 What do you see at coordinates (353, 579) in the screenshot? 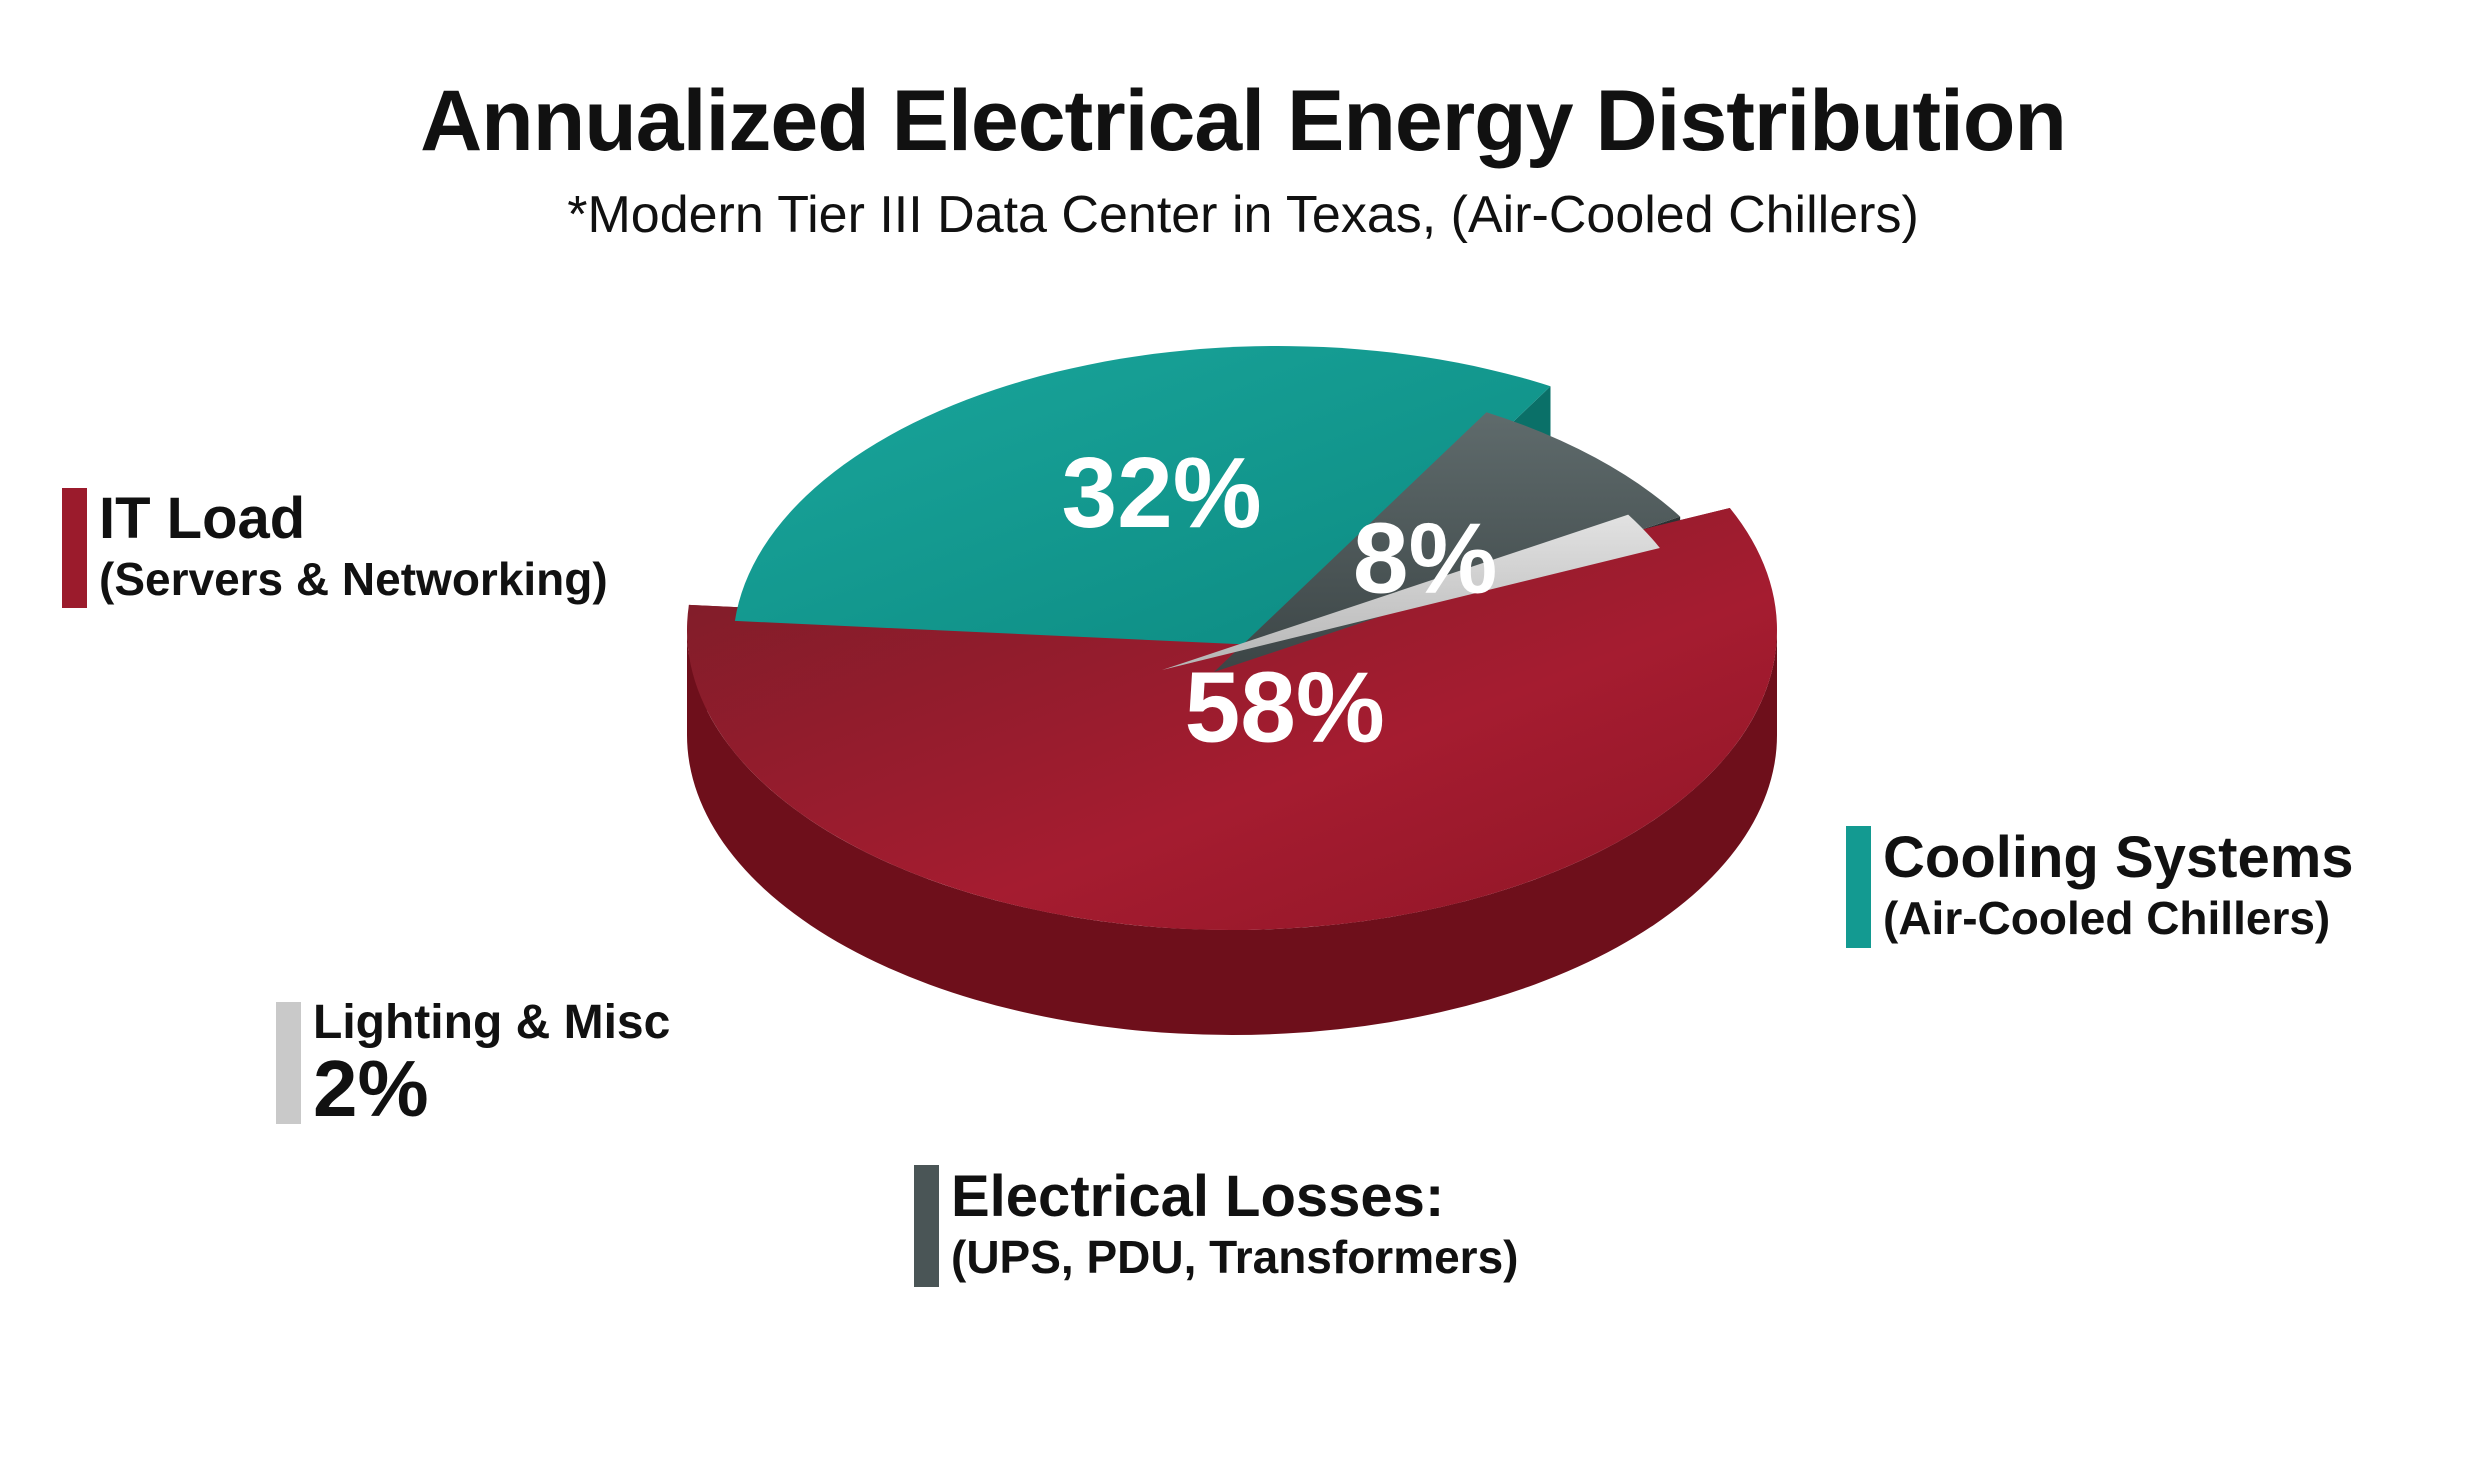
I see `legend-it-load-detail: (Servers & Networking)` at bounding box center [353, 579].